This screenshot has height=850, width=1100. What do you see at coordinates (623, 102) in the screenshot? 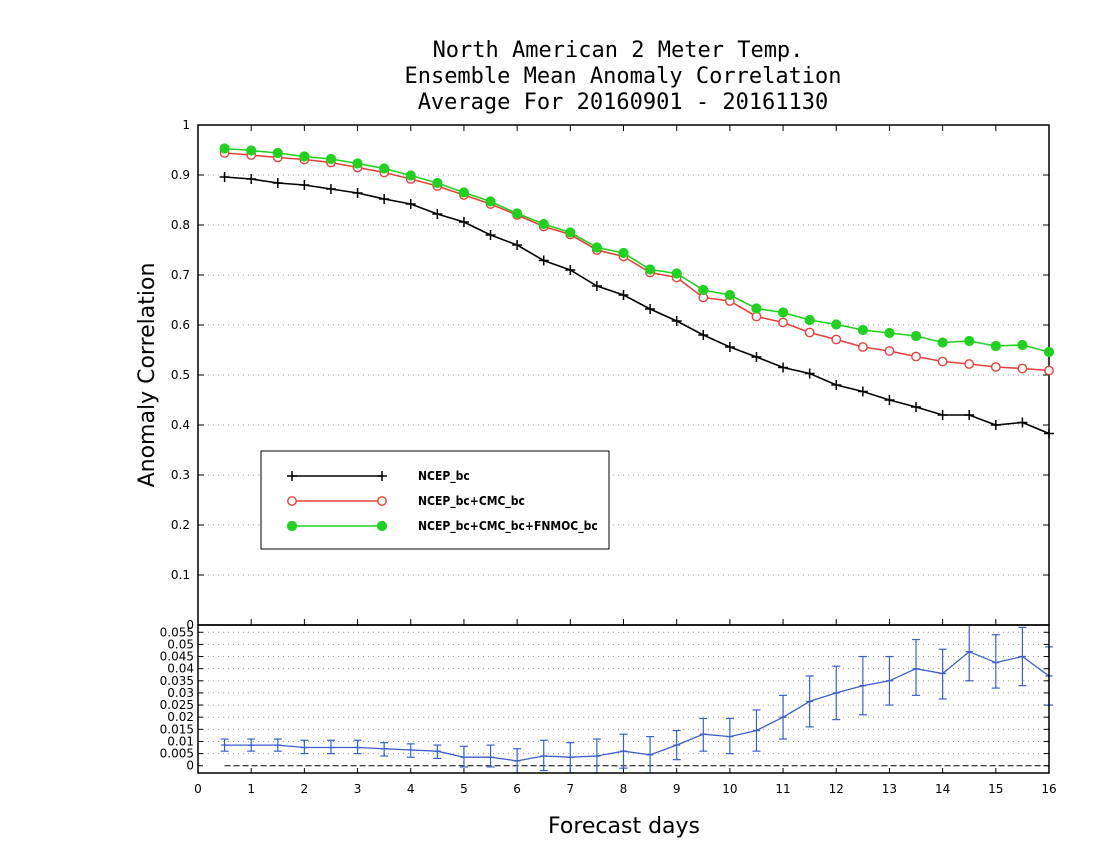
I see `chart-title-line-3: Average For 20160901 - 20161130` at bounding box center [623, 102].